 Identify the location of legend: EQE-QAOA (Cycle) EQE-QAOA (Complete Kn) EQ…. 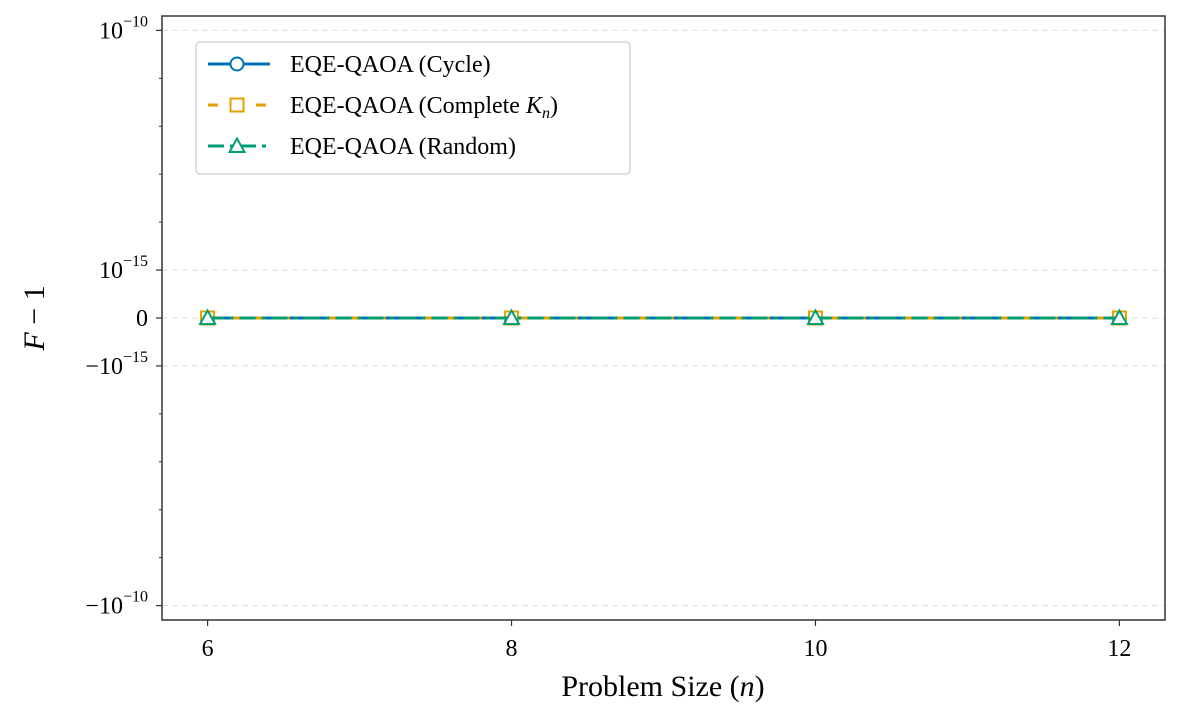
(413, 108).